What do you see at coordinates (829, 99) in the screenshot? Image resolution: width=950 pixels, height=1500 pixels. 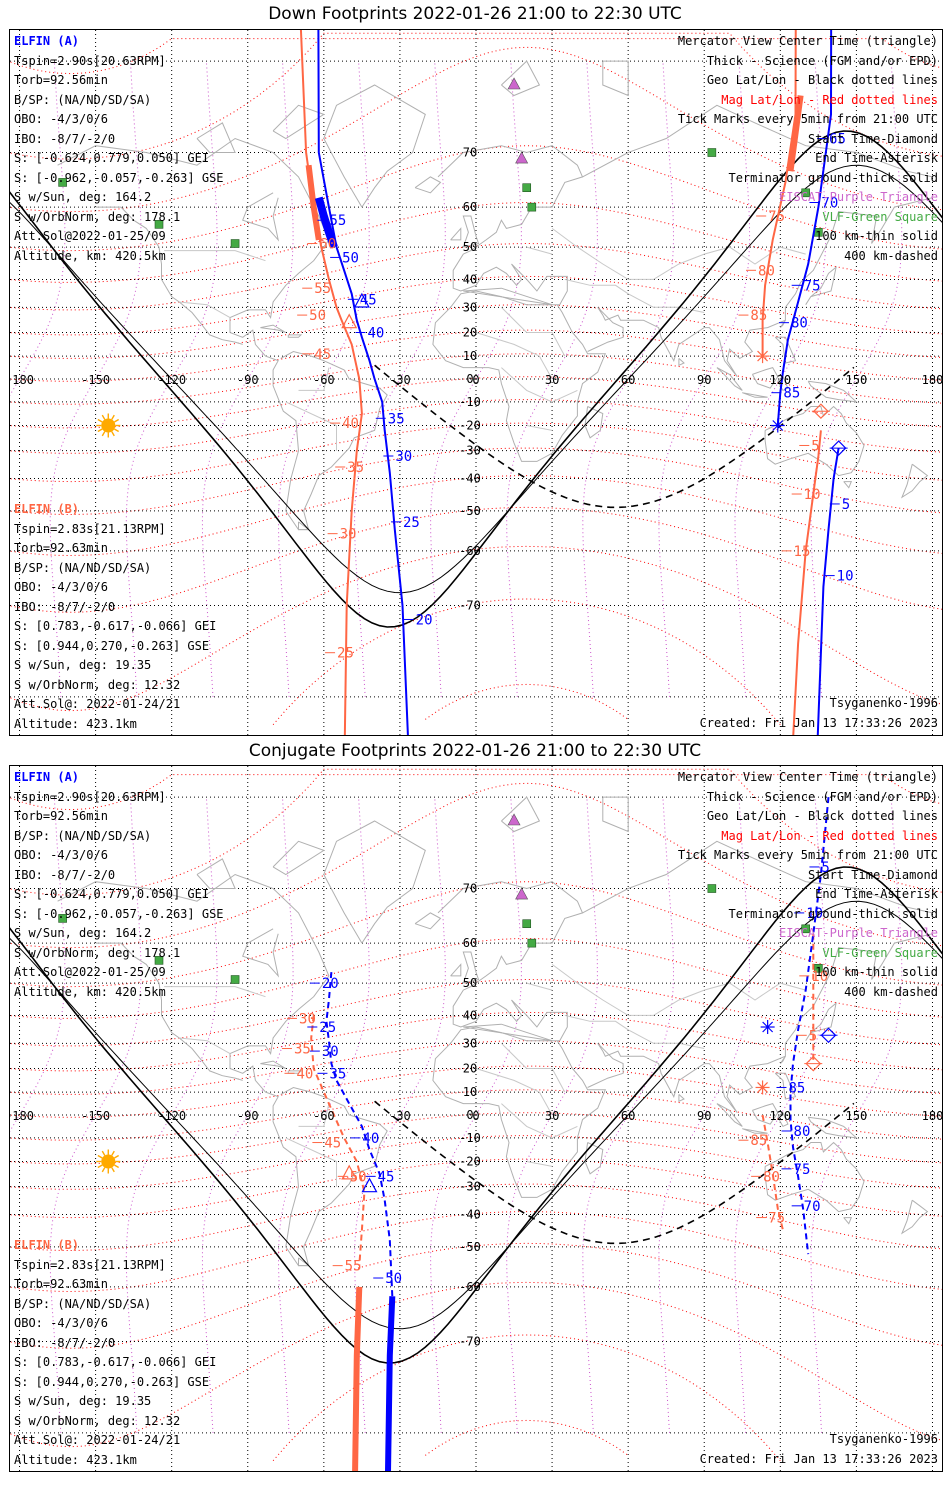 I see `legend-item: Mag Lat/Lon - Red dotted lines` at bounding box center [829, 99].